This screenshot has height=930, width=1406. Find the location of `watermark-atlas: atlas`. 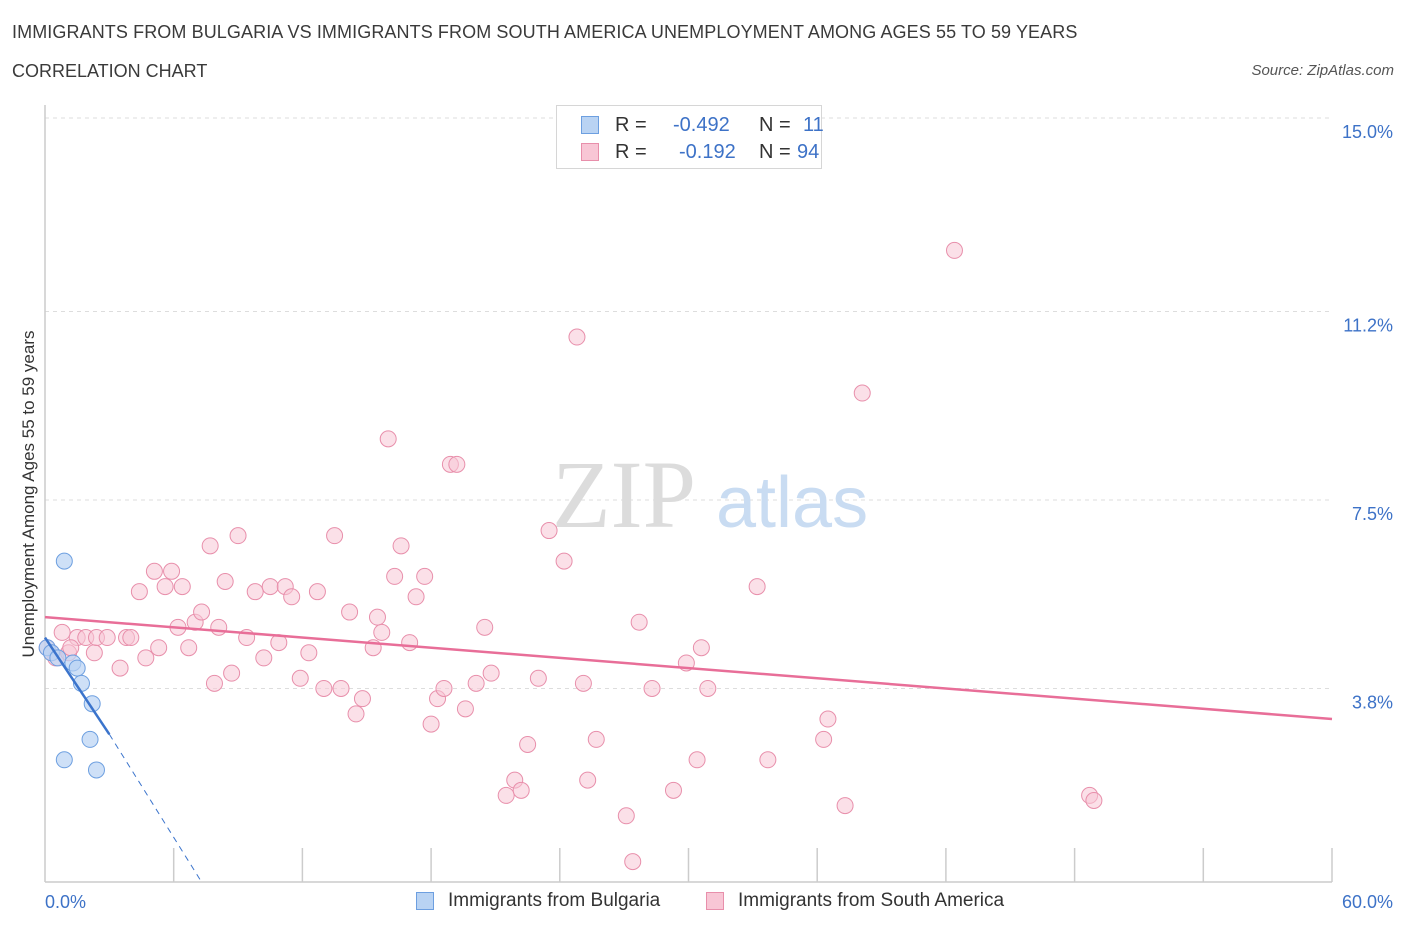

watermark-atlas: atlas is located at coordinates (792, 503).